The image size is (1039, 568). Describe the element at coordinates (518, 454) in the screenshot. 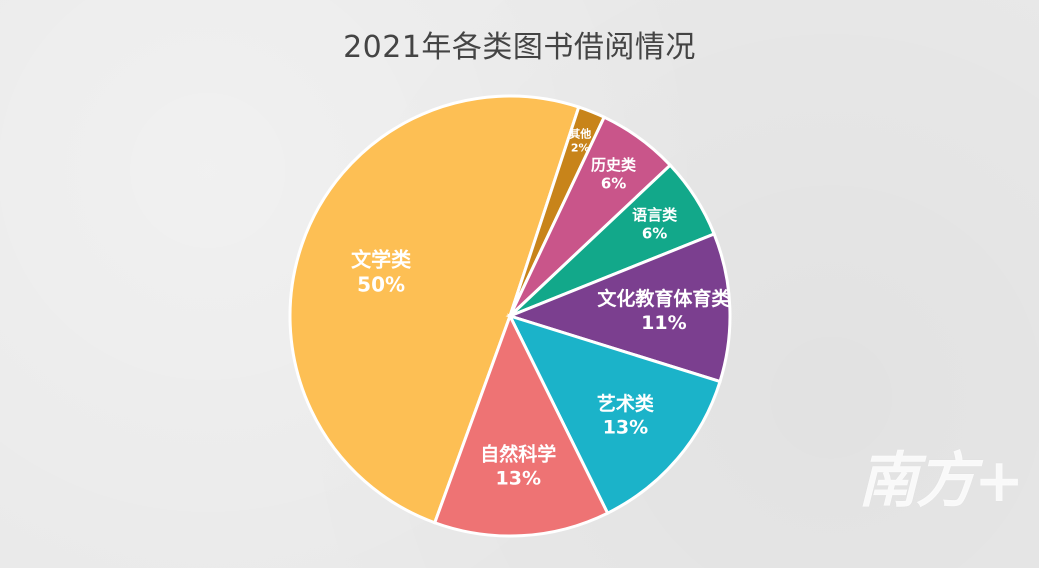

I see `slice-category-label: 自然科学` at that location.